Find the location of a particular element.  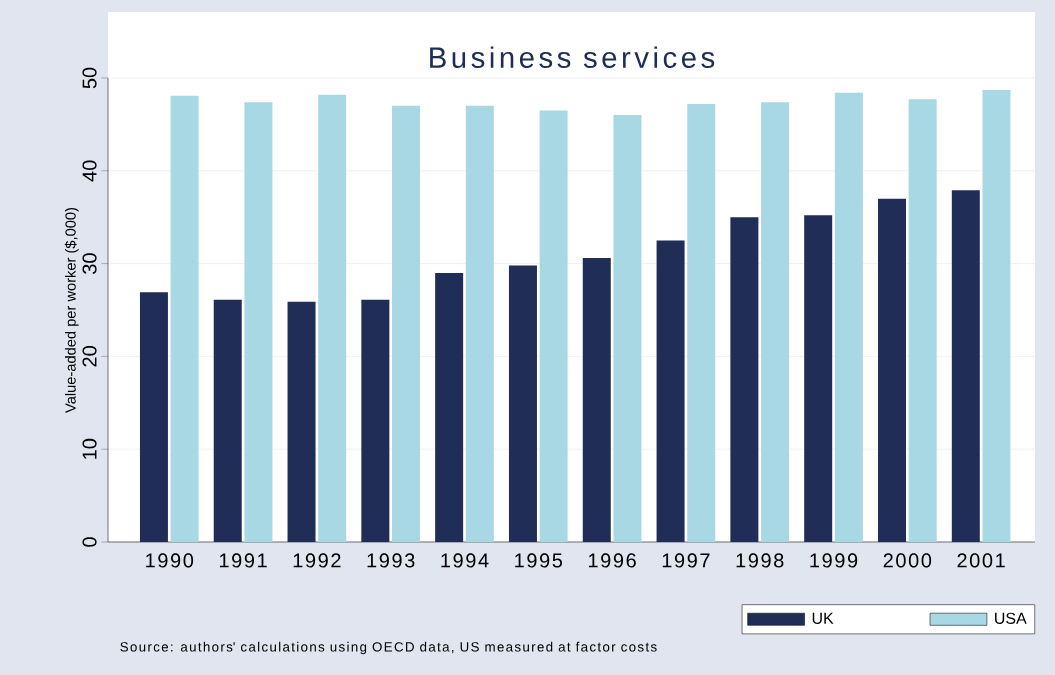

y-tick-label: 10 is located at coordinates (89, 448).